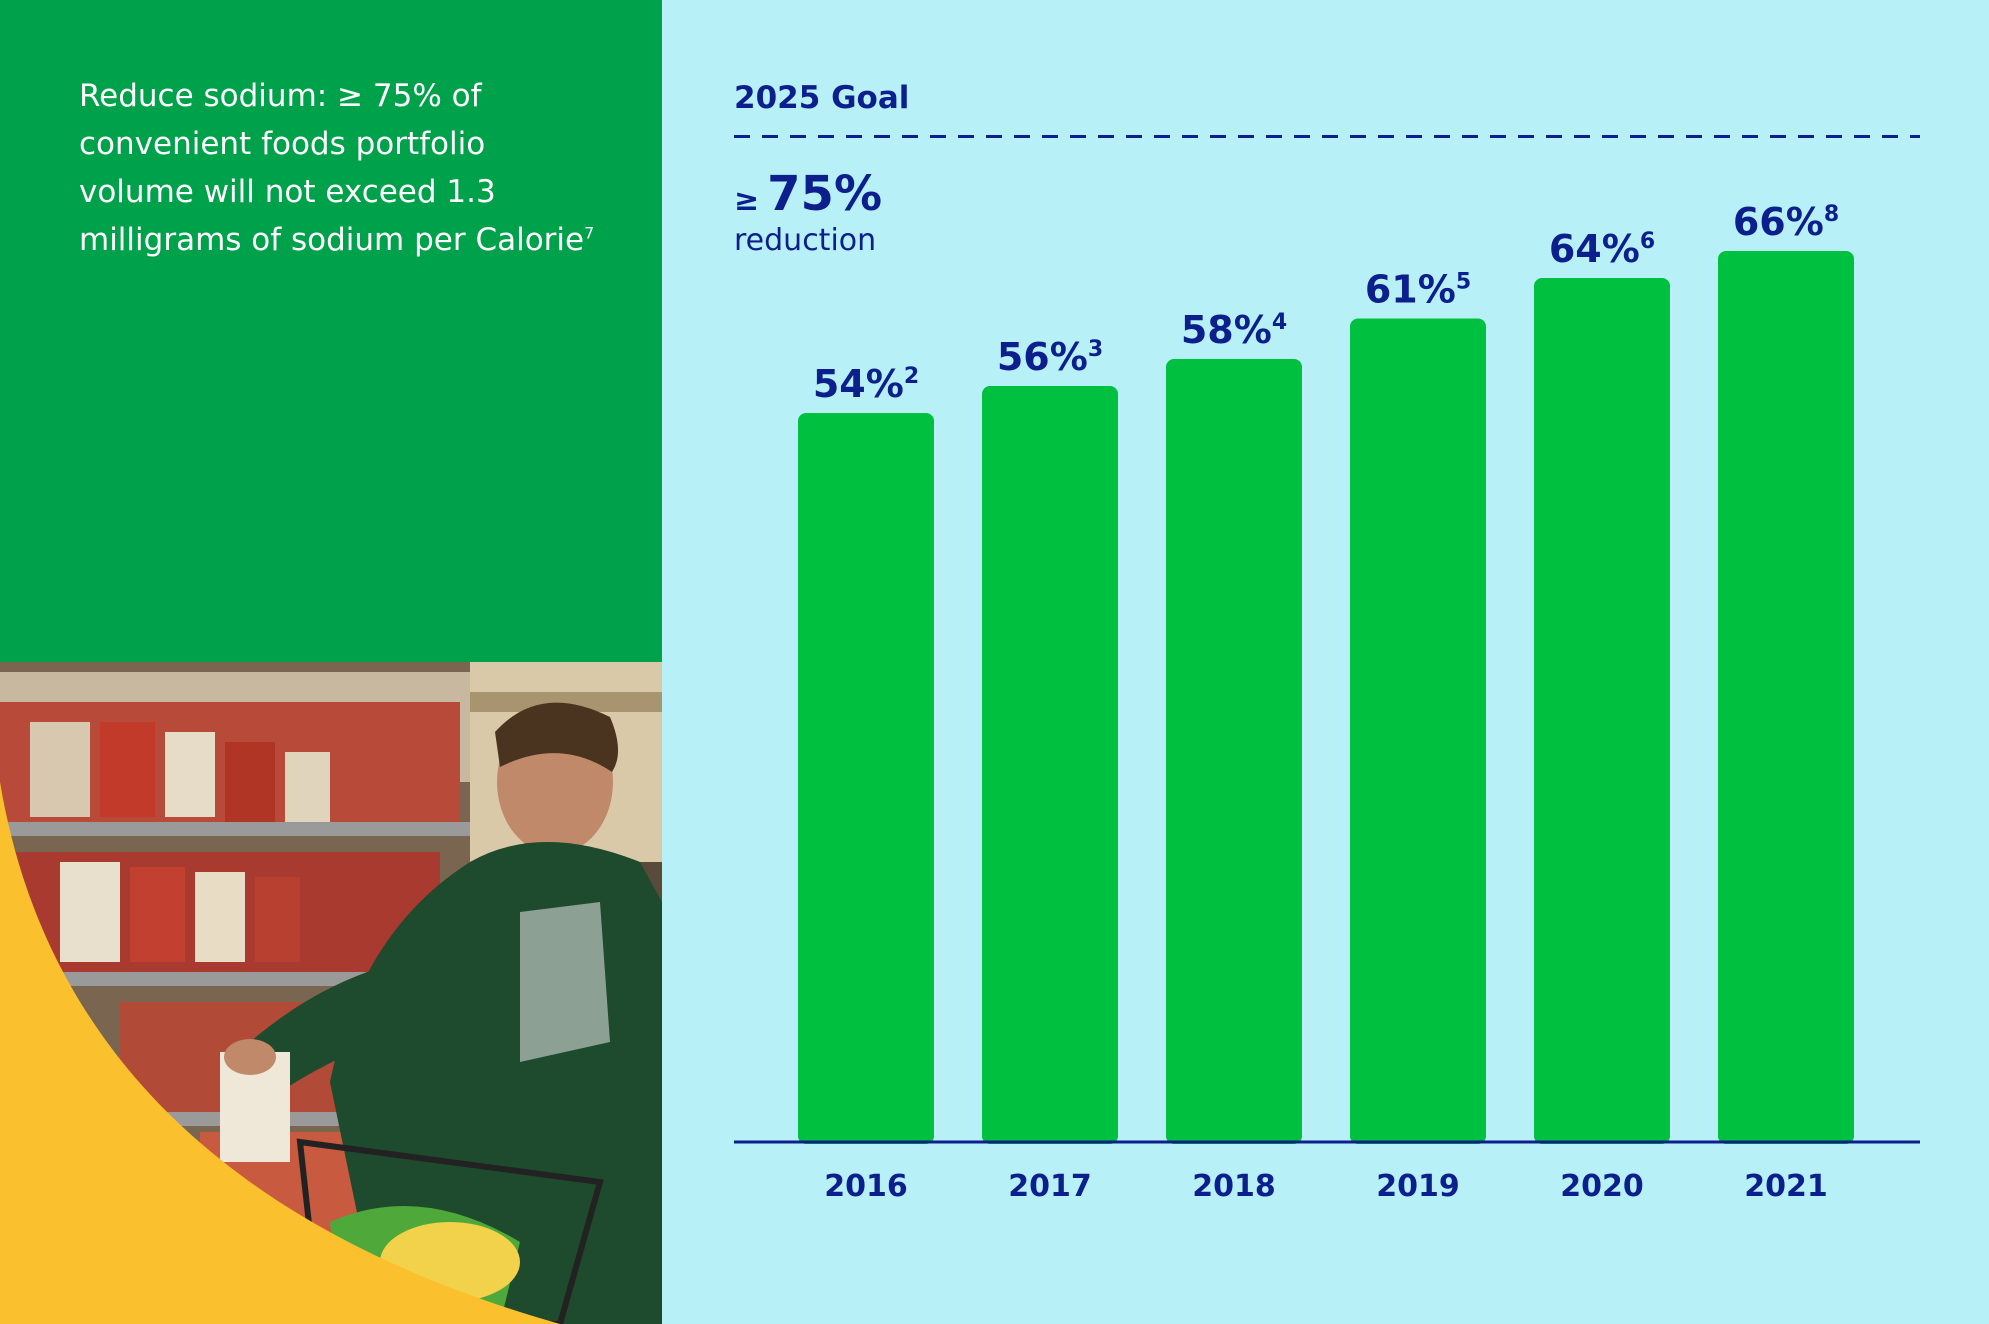 Image resolution: width=1989 pixels, height=1324 pixels. Describe the element at coordinates (1418, 1186) in the screenshot. I see `x-tick-2019: 2019` at that location.